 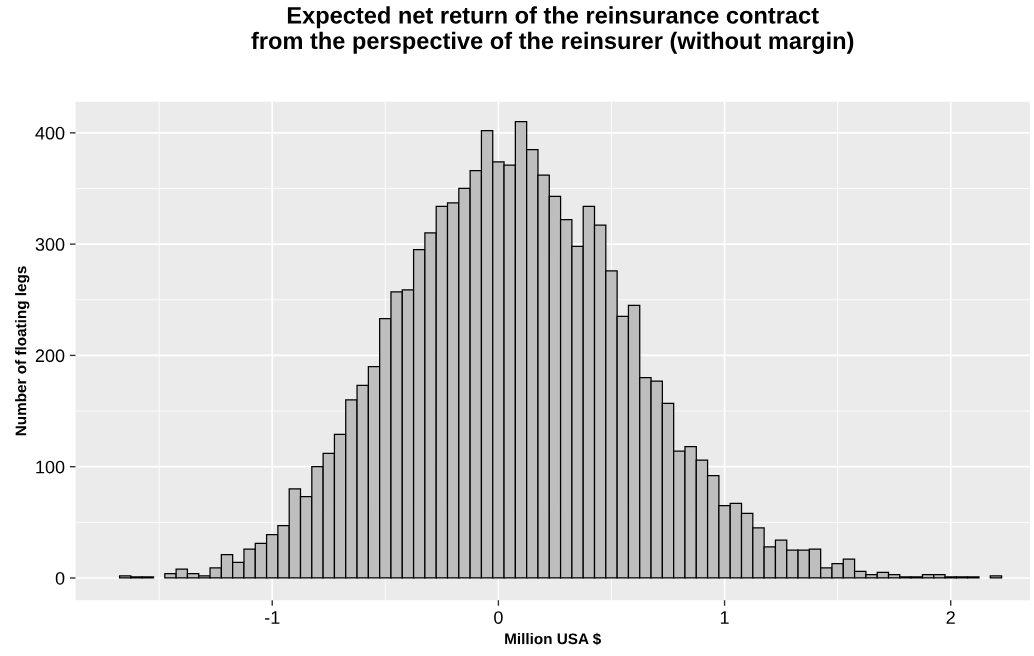 What do you see at coordinates (50, 244) in the screenshot?
I see `y-tick-label: 300` at bounding box center [50, 244].